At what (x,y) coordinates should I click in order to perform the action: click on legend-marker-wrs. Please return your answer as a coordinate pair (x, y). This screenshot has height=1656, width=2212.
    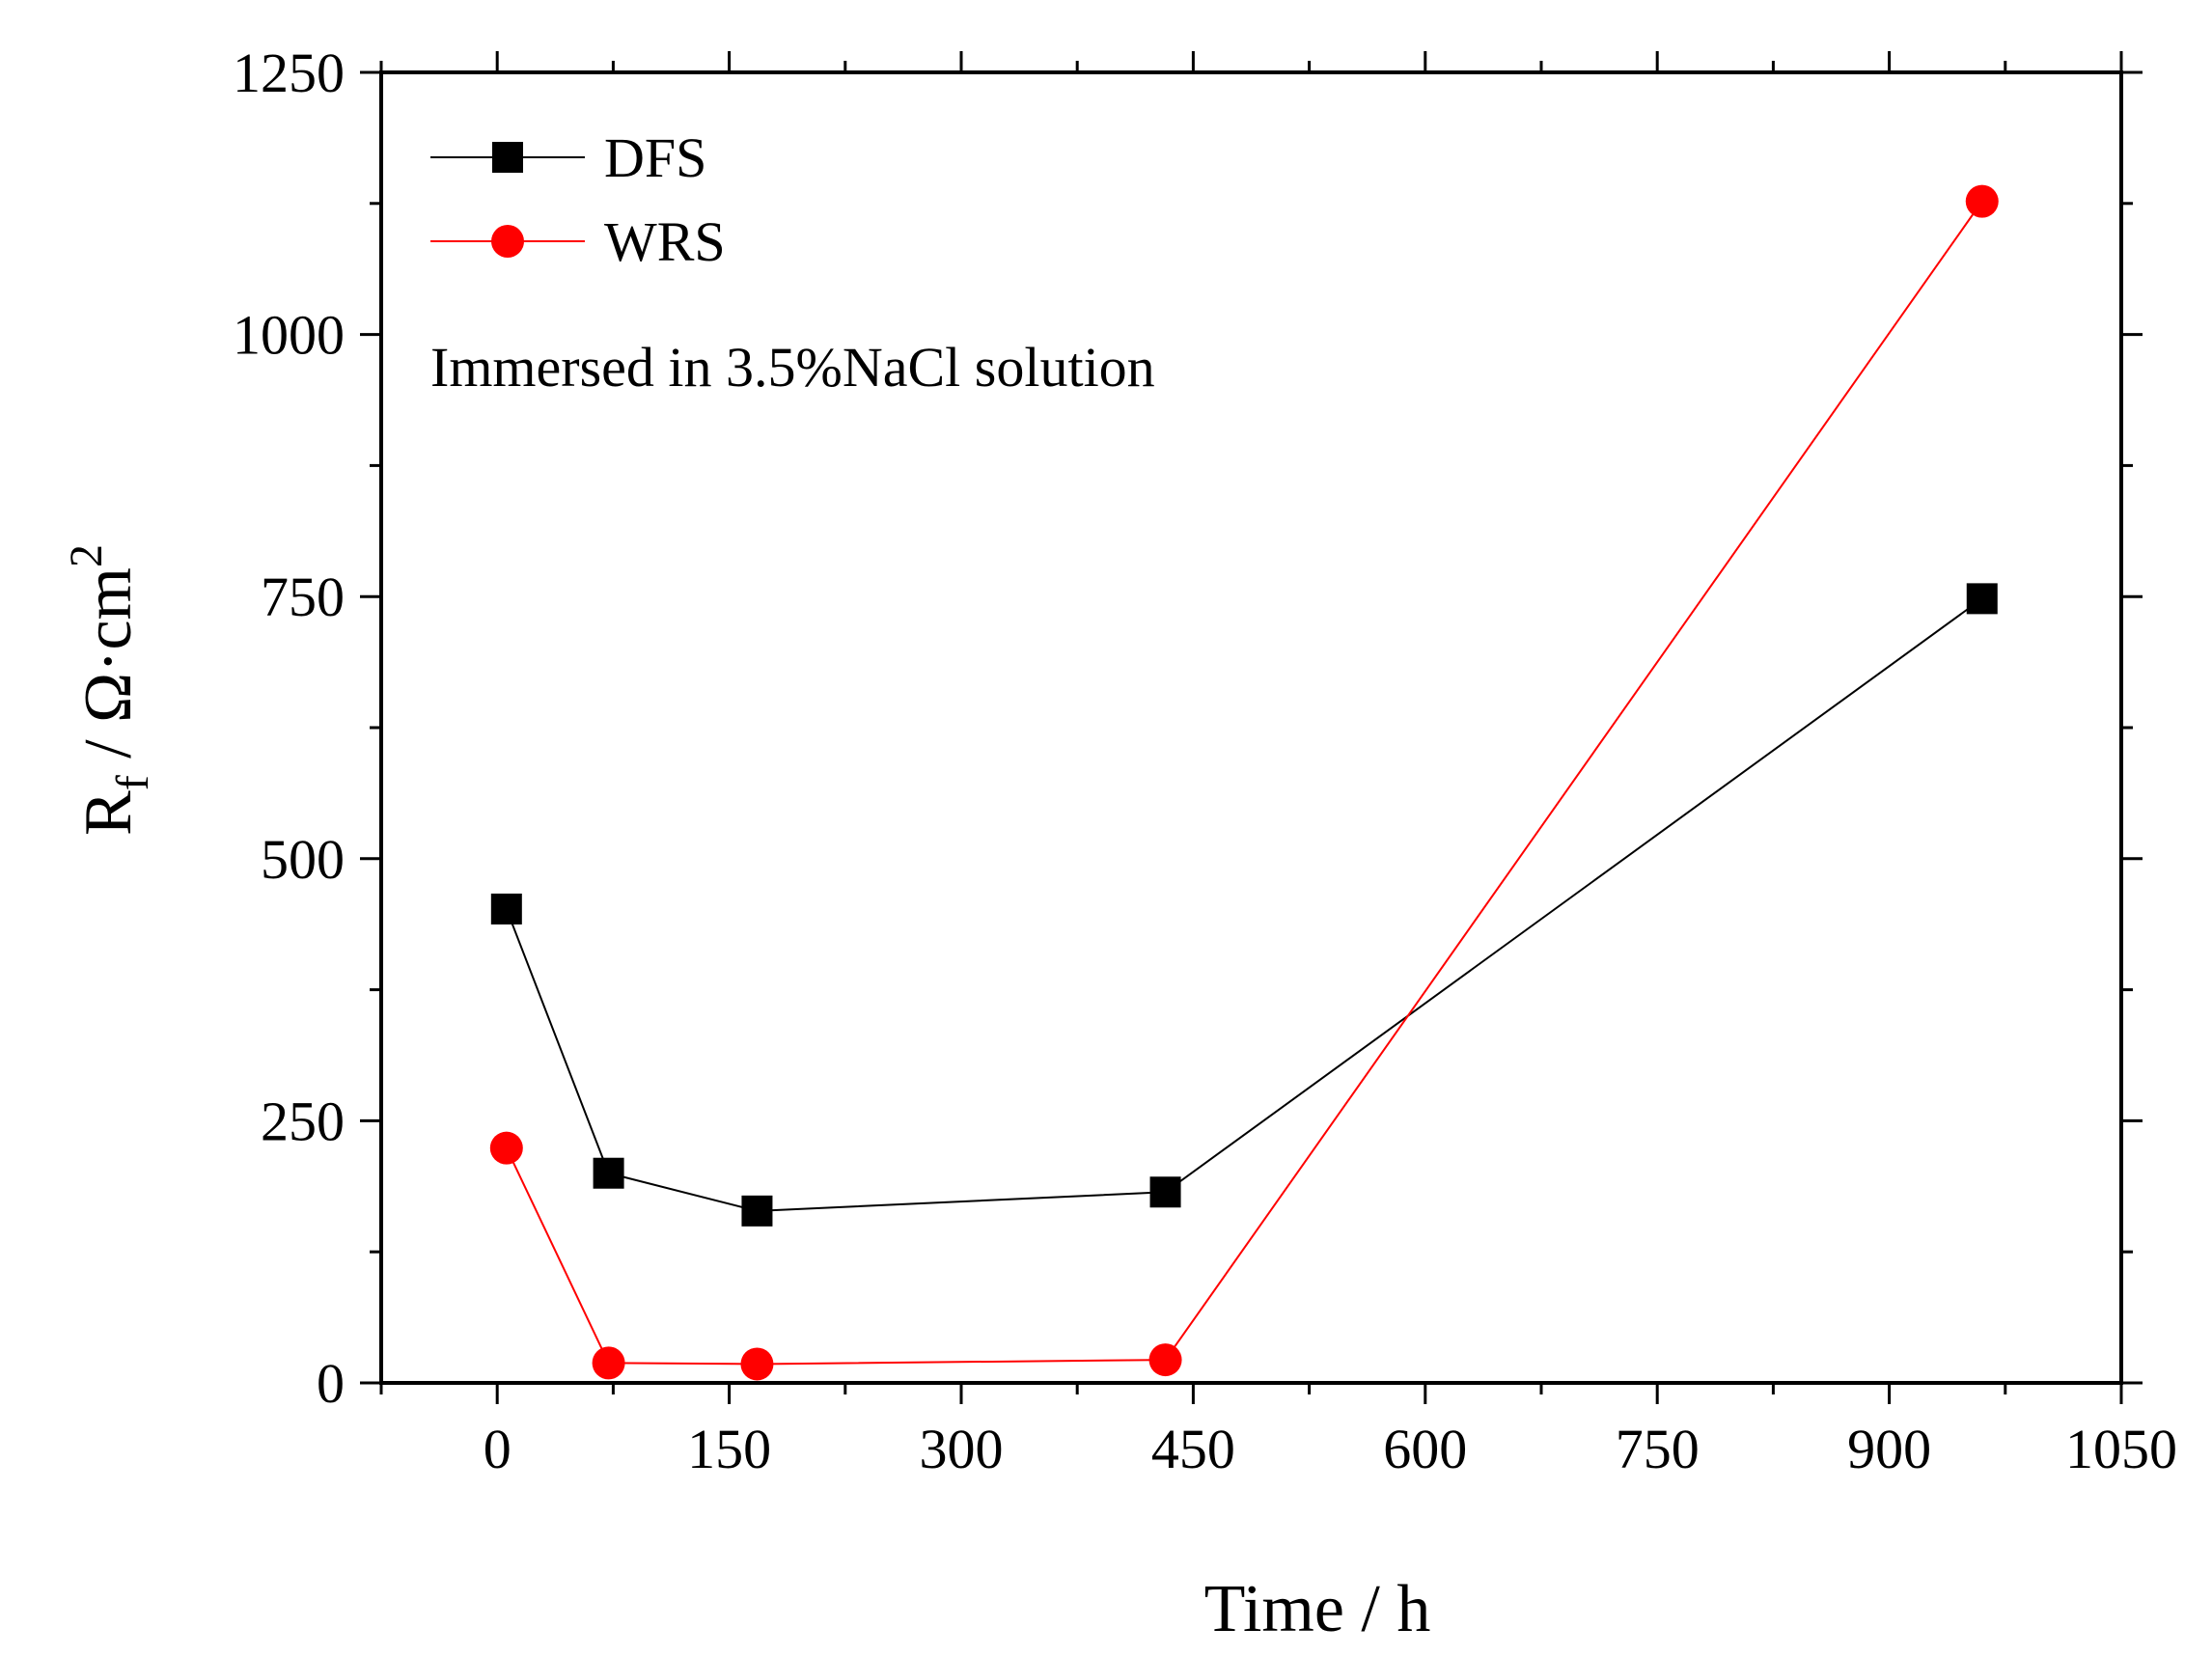
    Looking at the image, I should click on (507, 241).